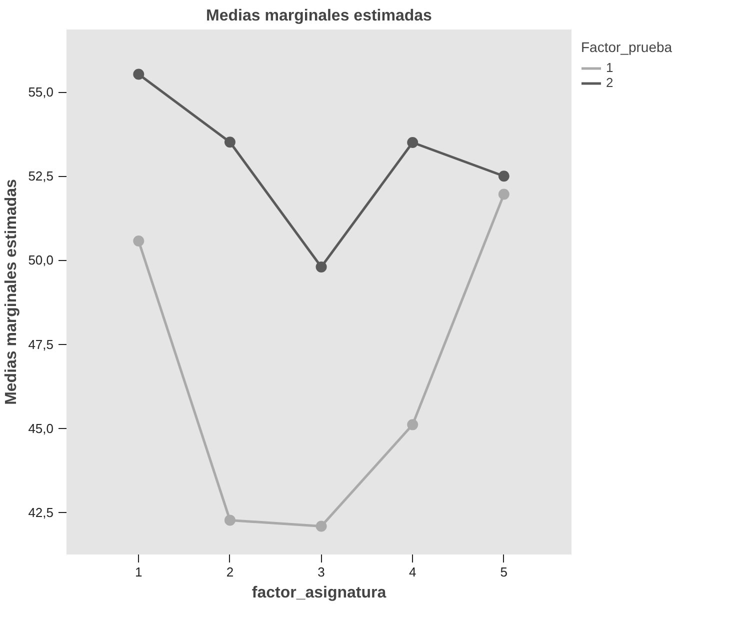 This screenshot has height=640, width=748. I want to click on x-tick-label: 1, so click(138, 572).